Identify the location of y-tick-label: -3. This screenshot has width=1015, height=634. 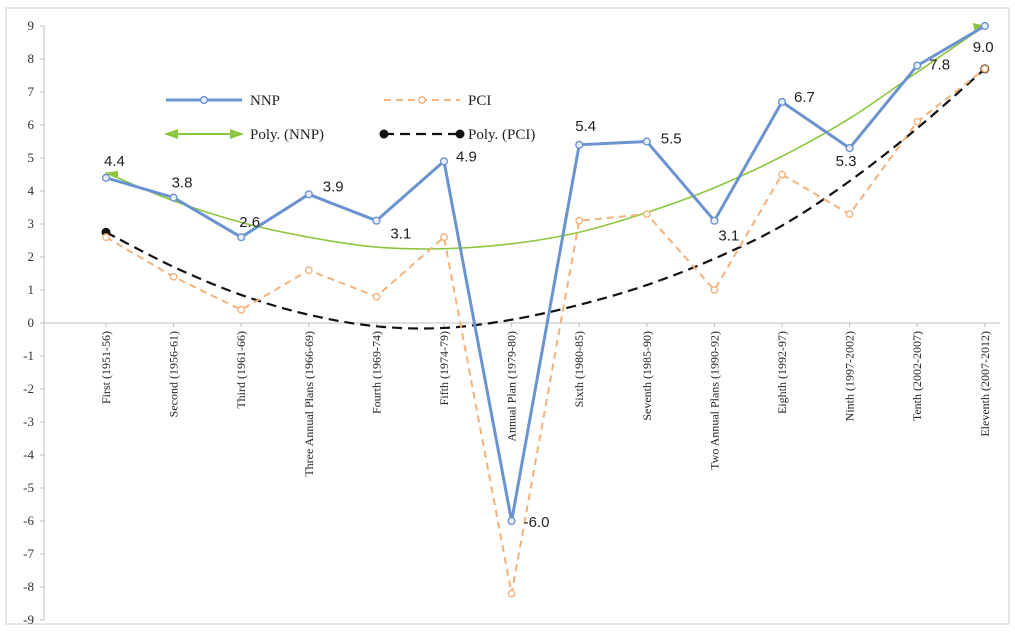
(28, 421).